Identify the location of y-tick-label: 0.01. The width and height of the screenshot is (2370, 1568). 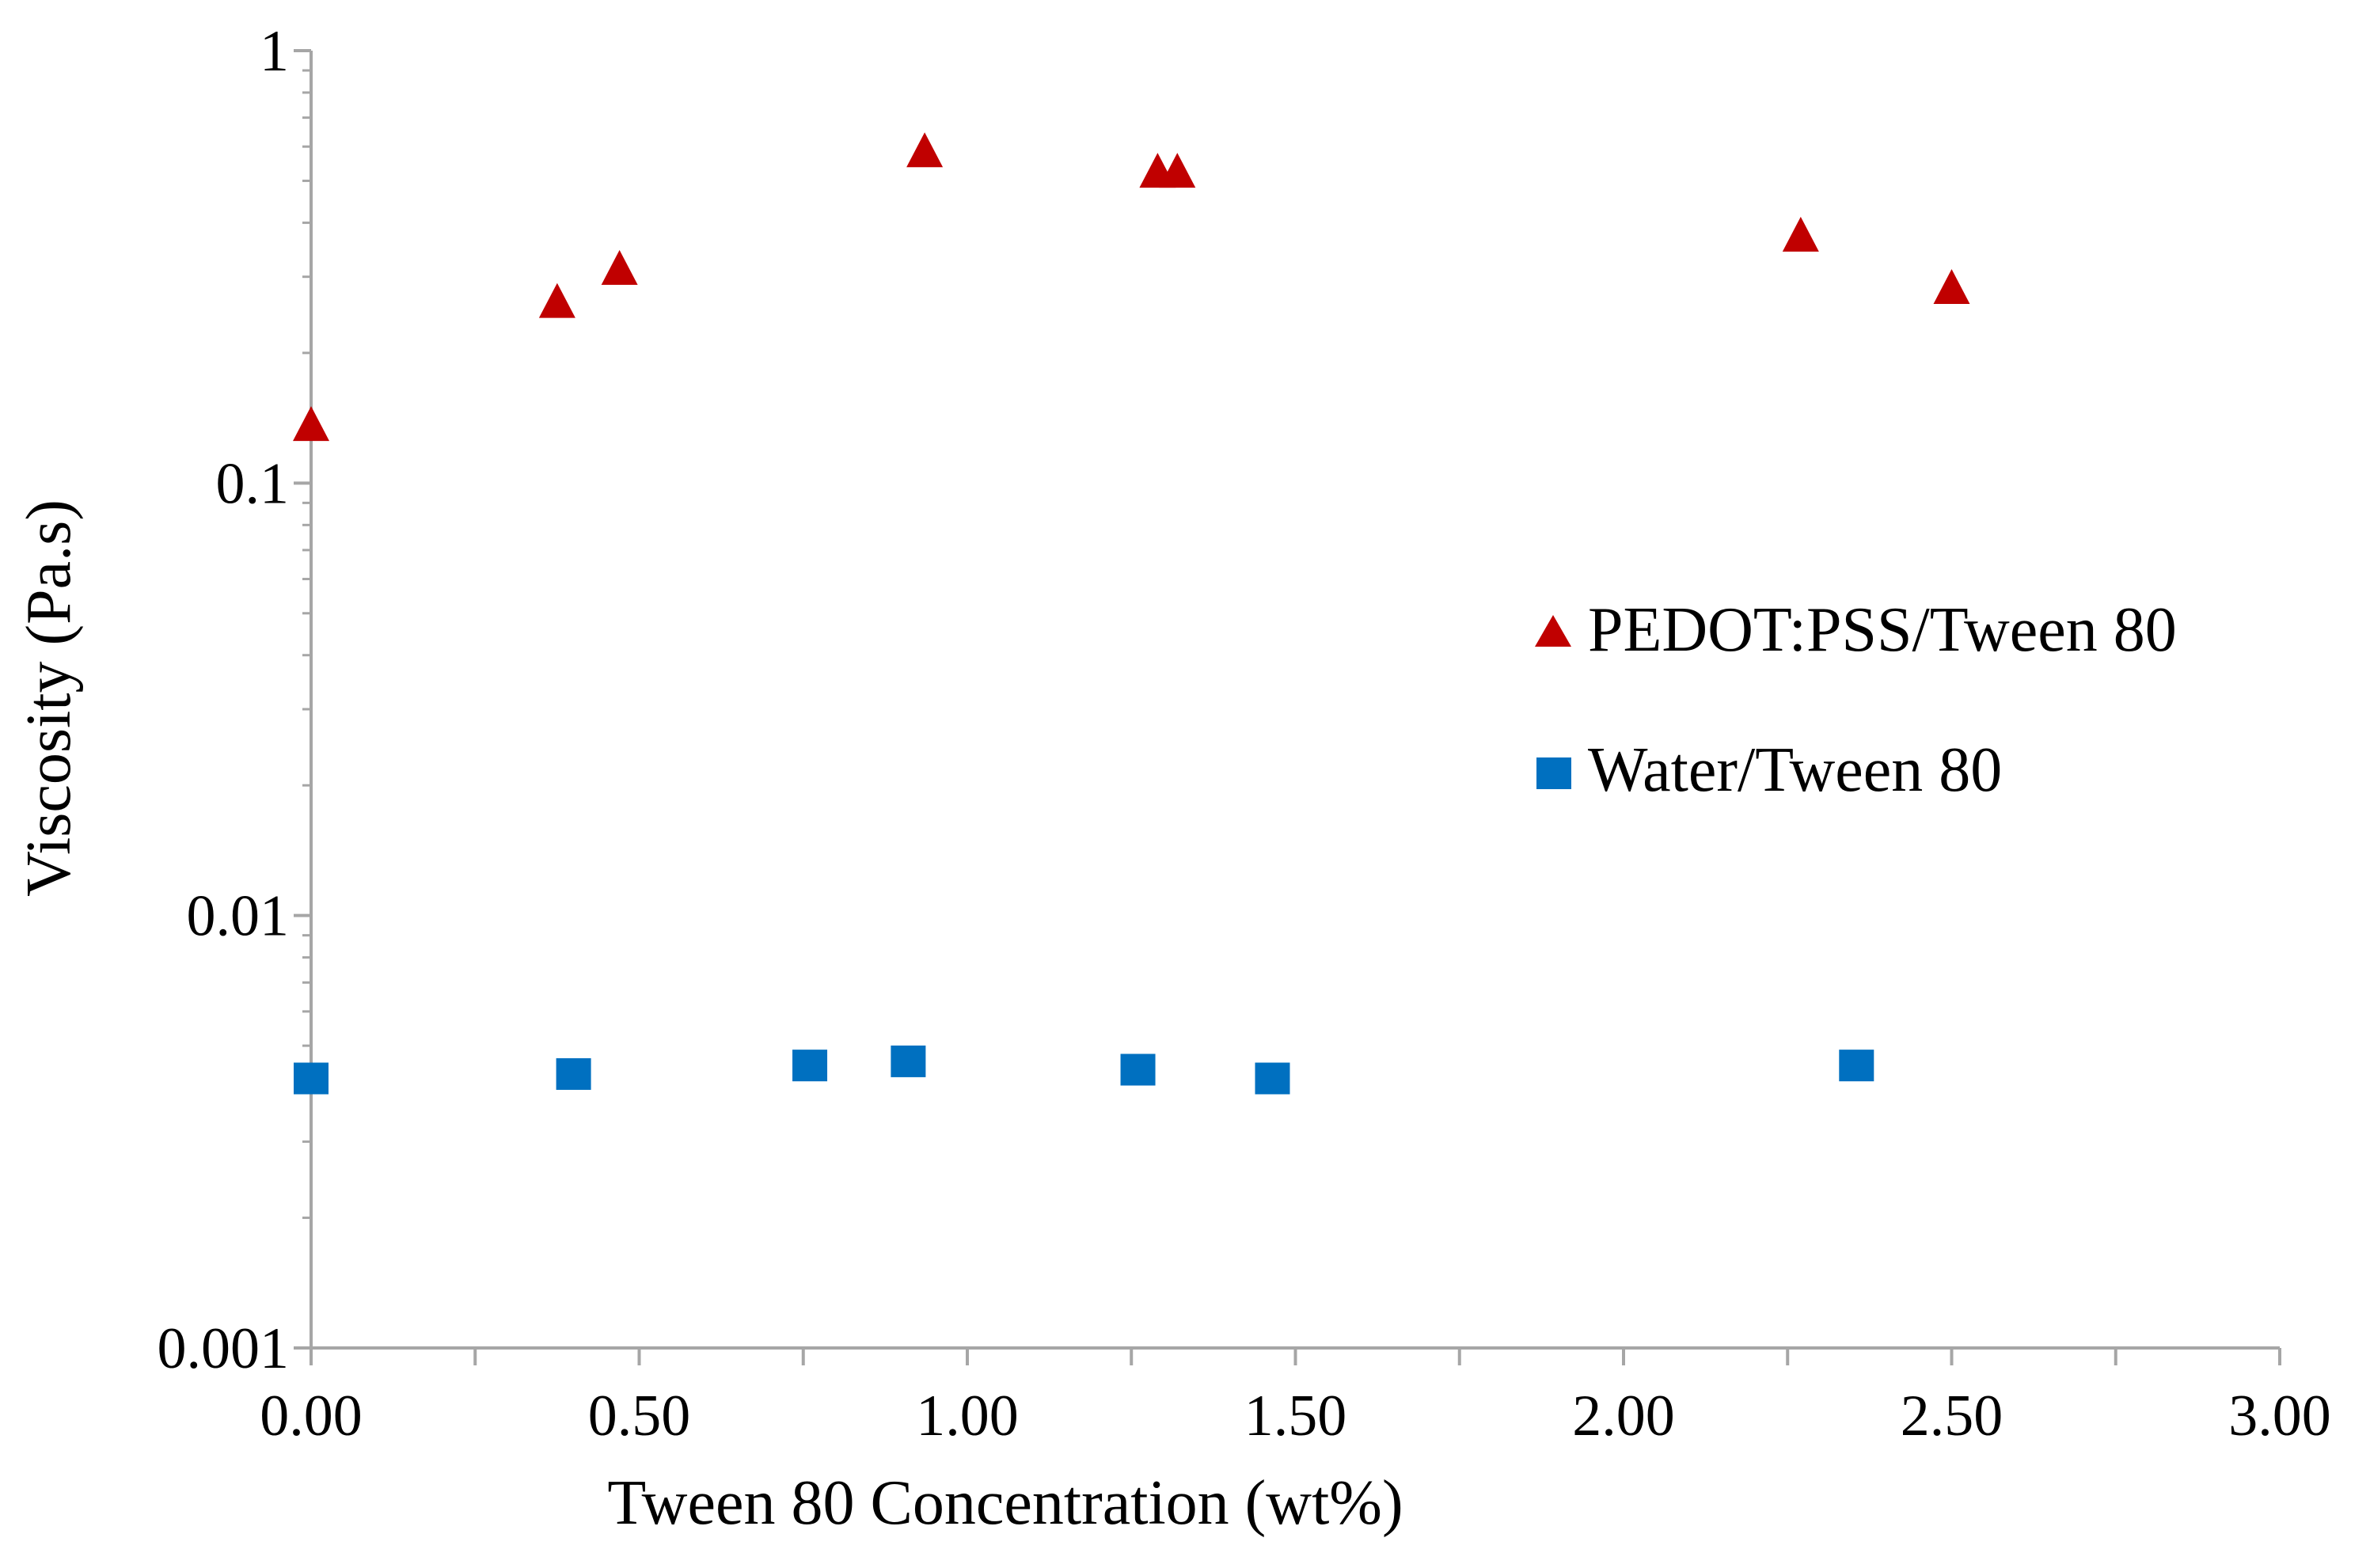
(239, 916).